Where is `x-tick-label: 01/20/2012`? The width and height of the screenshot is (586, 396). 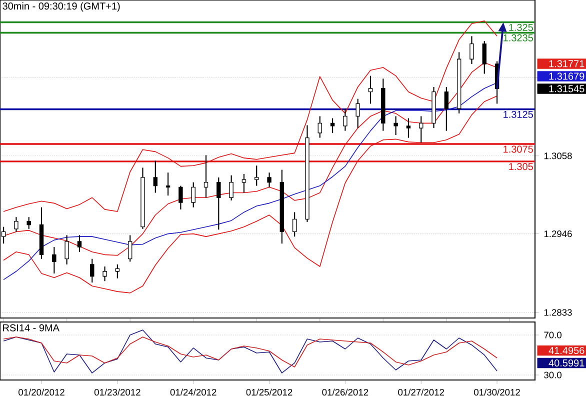 x-tick-label: 01/20/2012 is located at coordinates (41, 392).